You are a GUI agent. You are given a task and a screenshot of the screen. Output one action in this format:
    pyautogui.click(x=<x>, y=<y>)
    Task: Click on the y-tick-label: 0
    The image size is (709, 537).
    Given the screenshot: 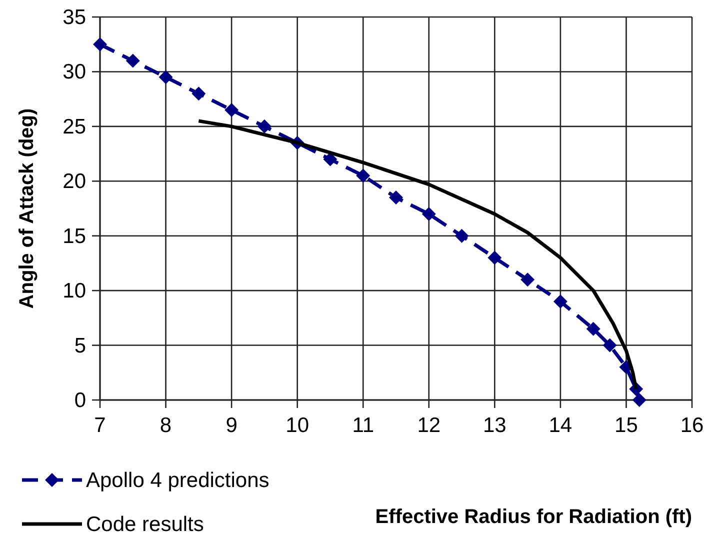 What is the action you would take?
    pyautogui.click(x=80, y=400)
    